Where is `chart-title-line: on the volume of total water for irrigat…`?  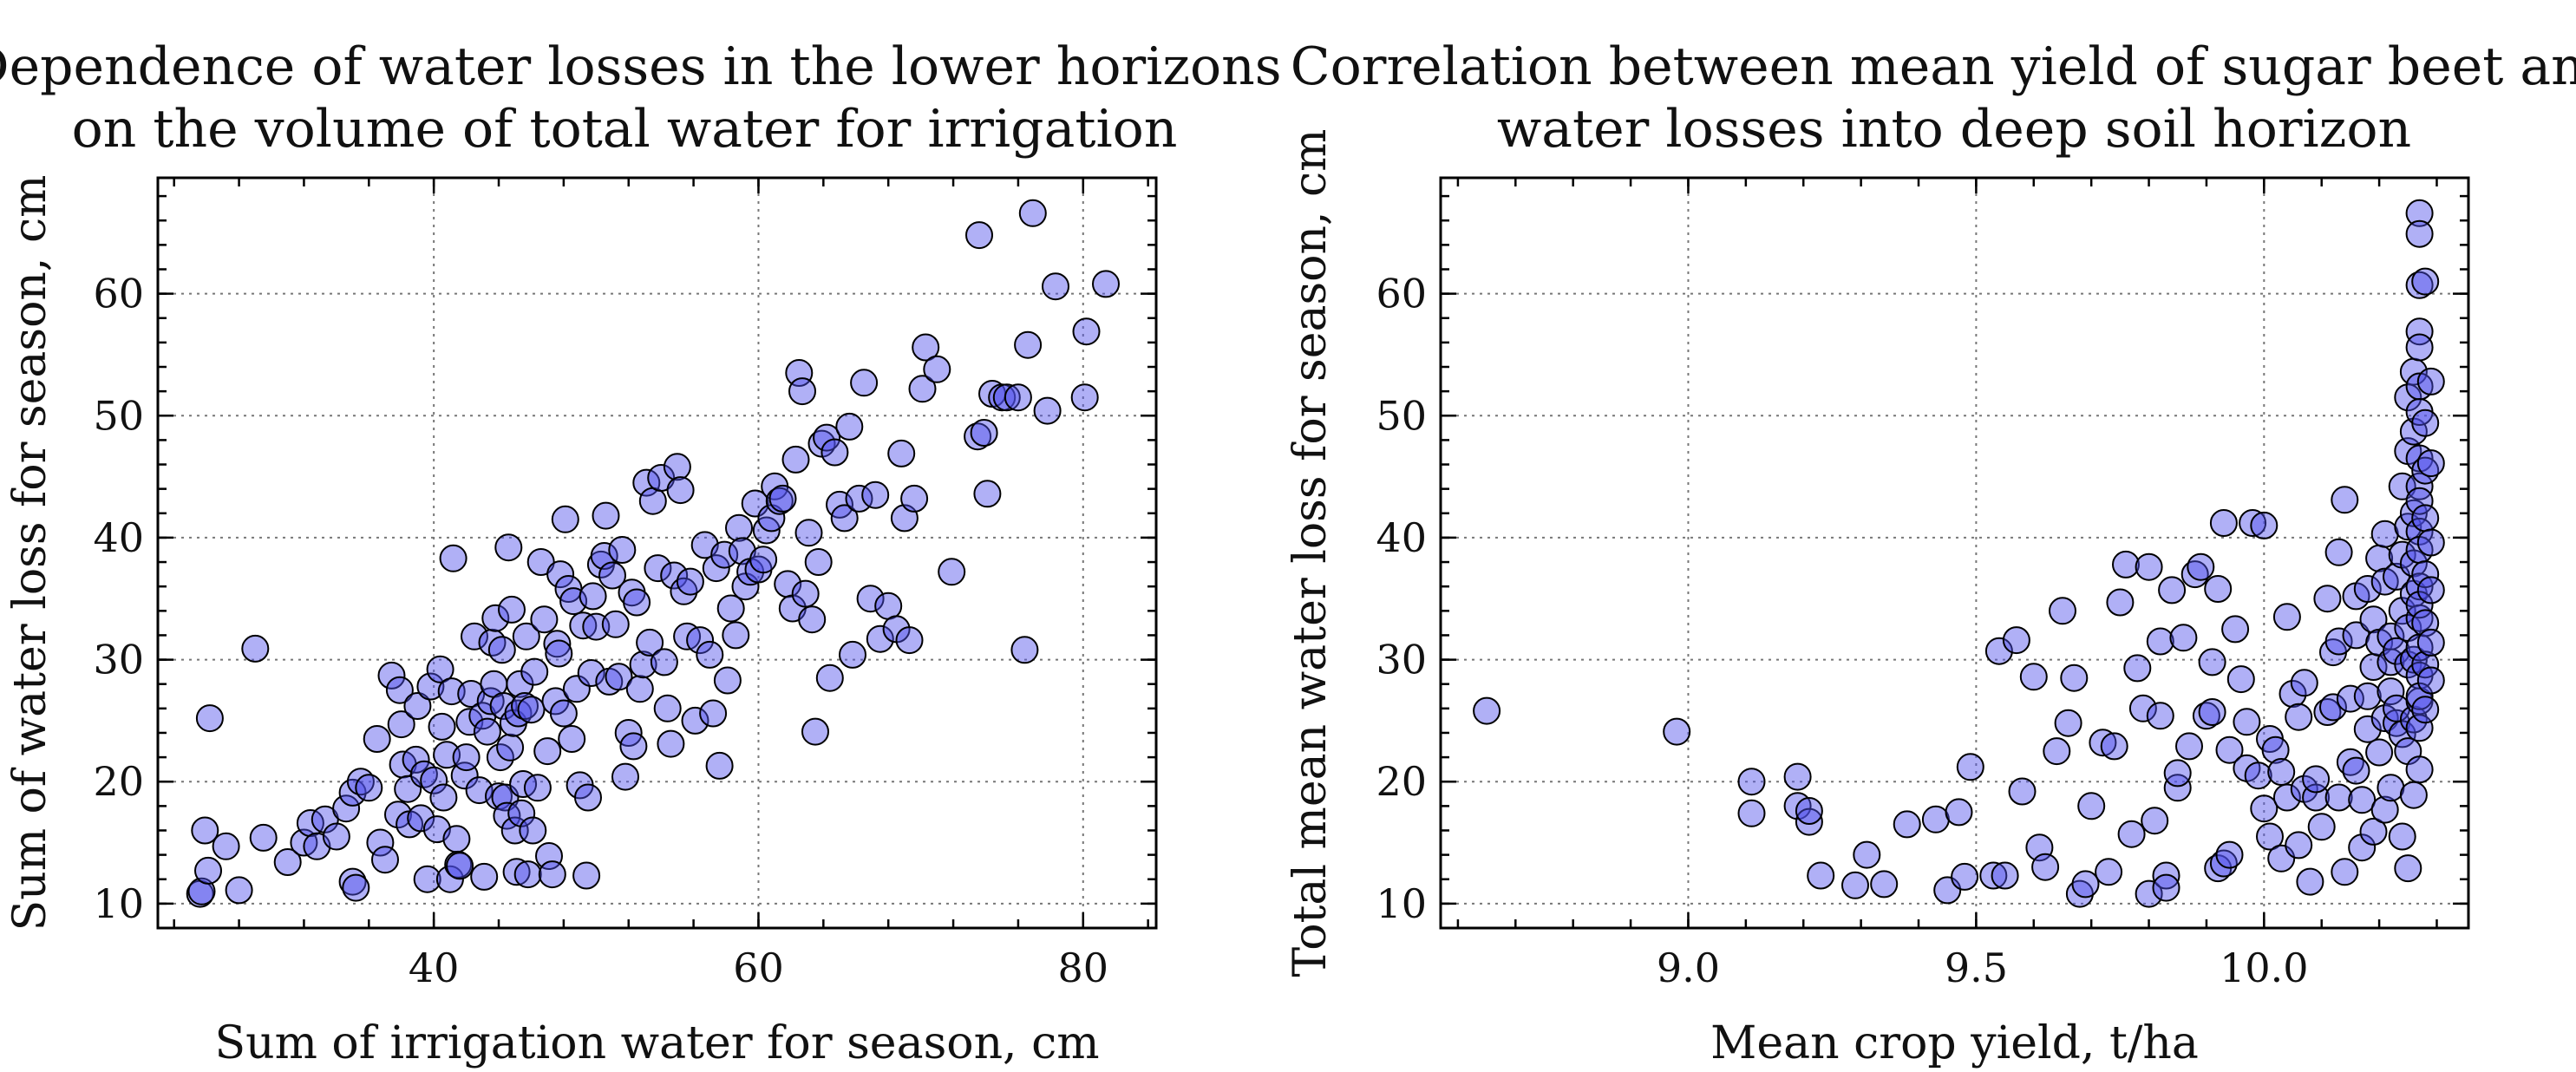 chart-title-line: on the volume of total water for irrigat… is located at coordinates (625, 129).